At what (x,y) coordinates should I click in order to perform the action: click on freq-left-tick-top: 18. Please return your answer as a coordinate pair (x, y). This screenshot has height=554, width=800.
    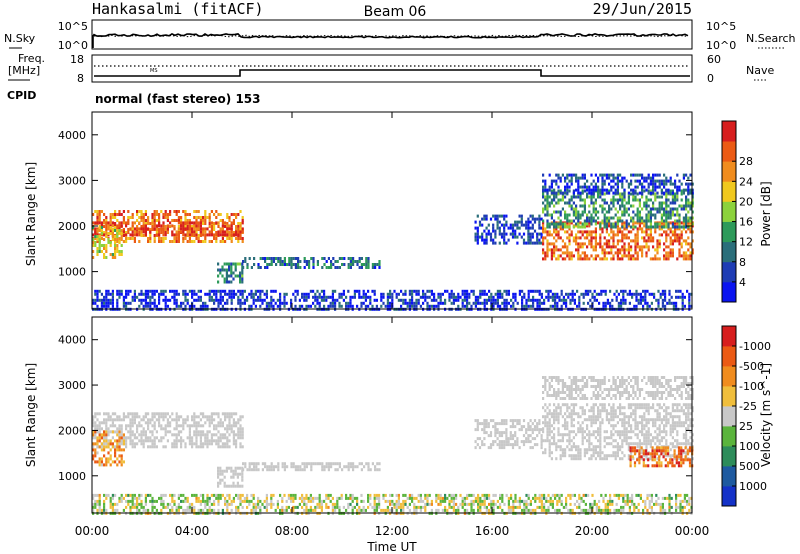
    Looking at the image, I should click on (77, 59).